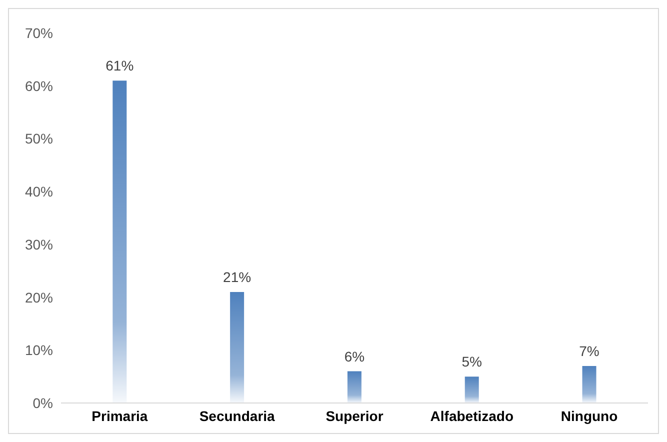 Image resolution: width=667 pixels, height=442 pixels. I want to click on data-label: 5%, so click(472, 362).